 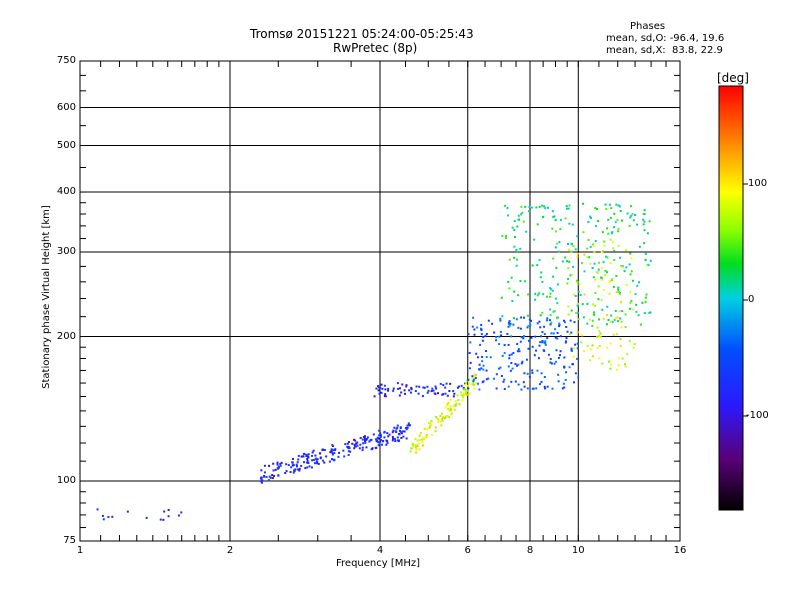 I want to click on y-tick-label: 500, so click(x=66, y=145).